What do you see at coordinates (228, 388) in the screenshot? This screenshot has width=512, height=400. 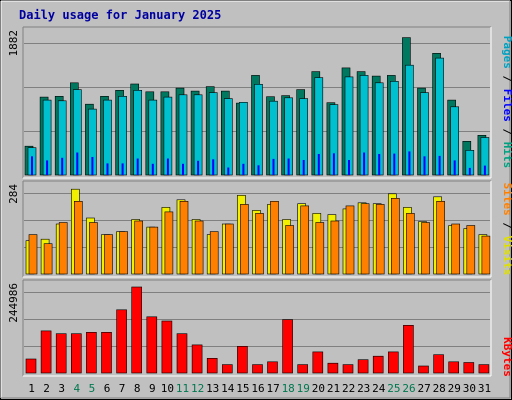 I see `x-tick-label: 14` at bounding box center [228, 388].